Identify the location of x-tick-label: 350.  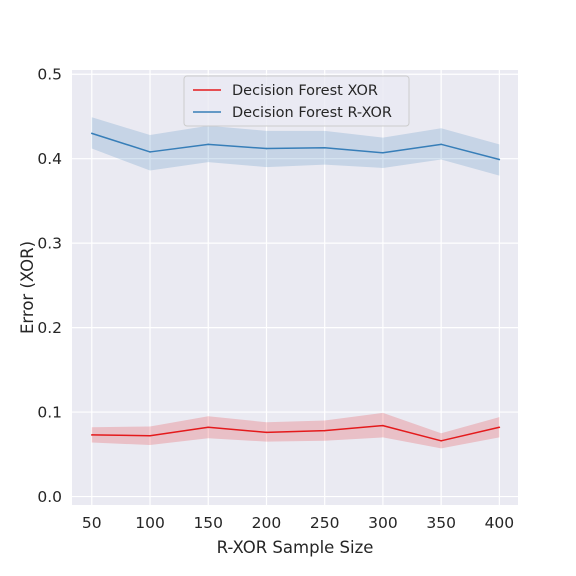
(441, 523).